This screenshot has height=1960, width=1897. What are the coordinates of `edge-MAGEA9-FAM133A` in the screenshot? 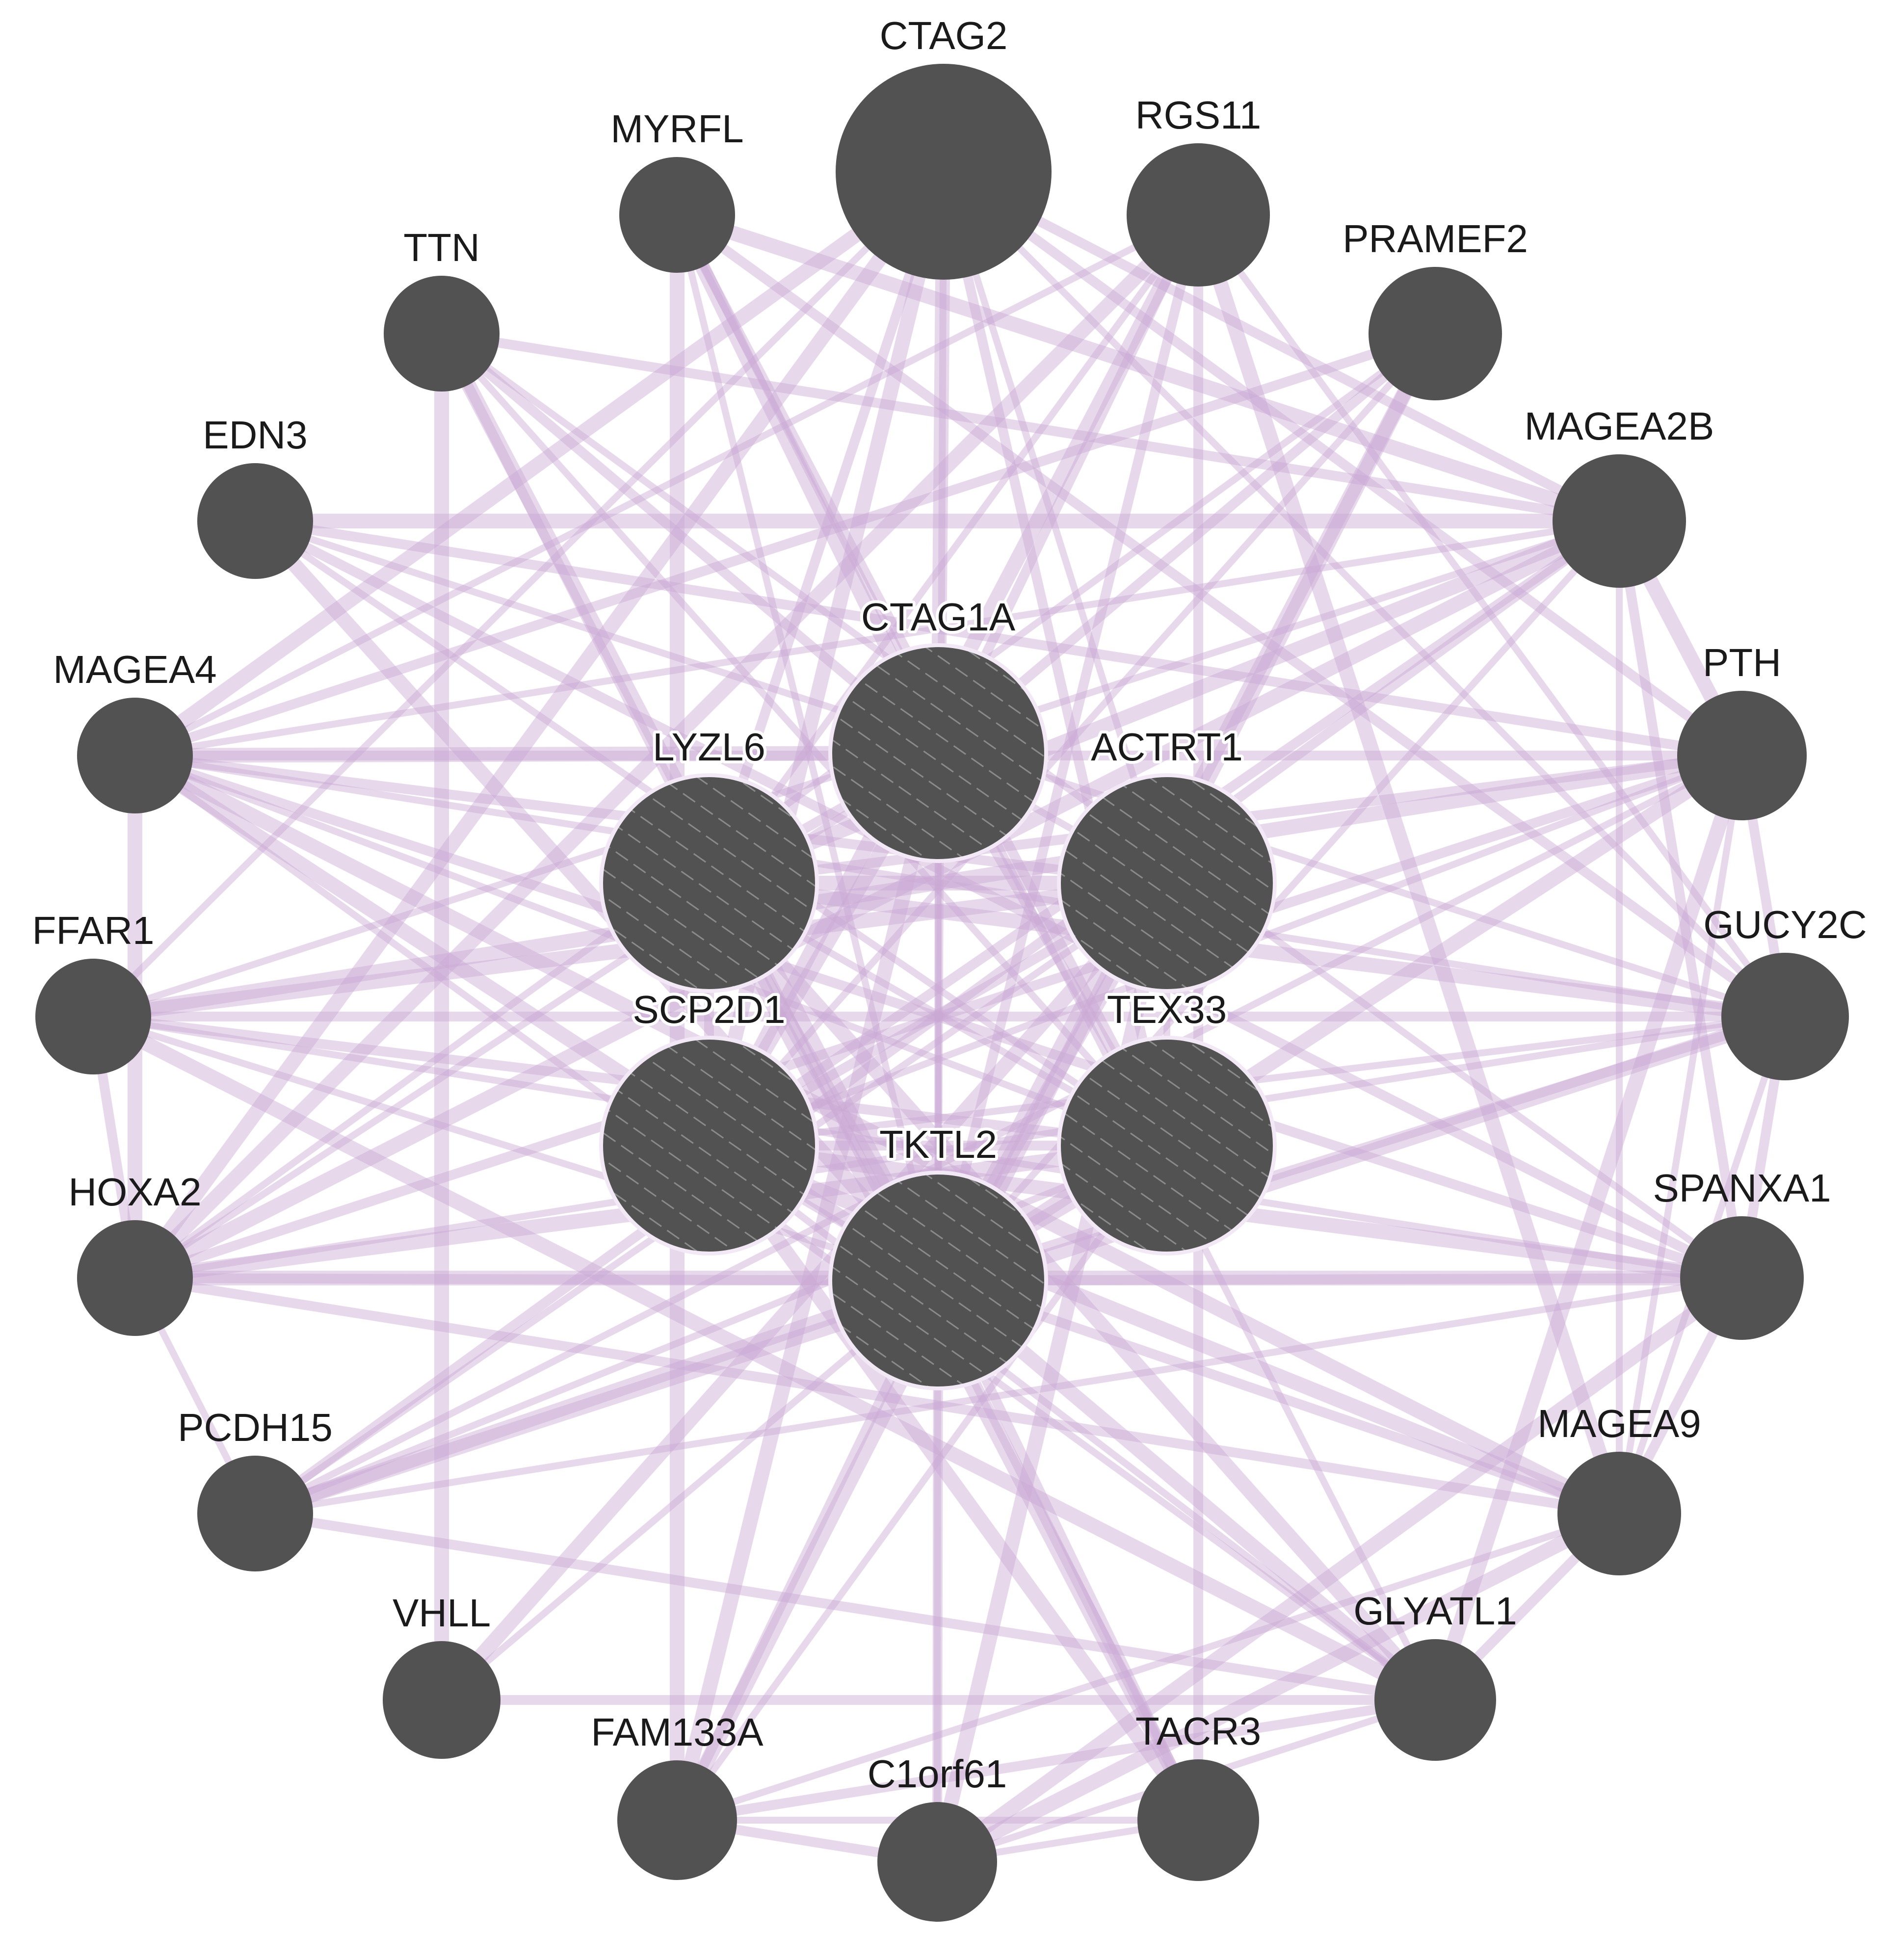 It's located at (1148, 1667).